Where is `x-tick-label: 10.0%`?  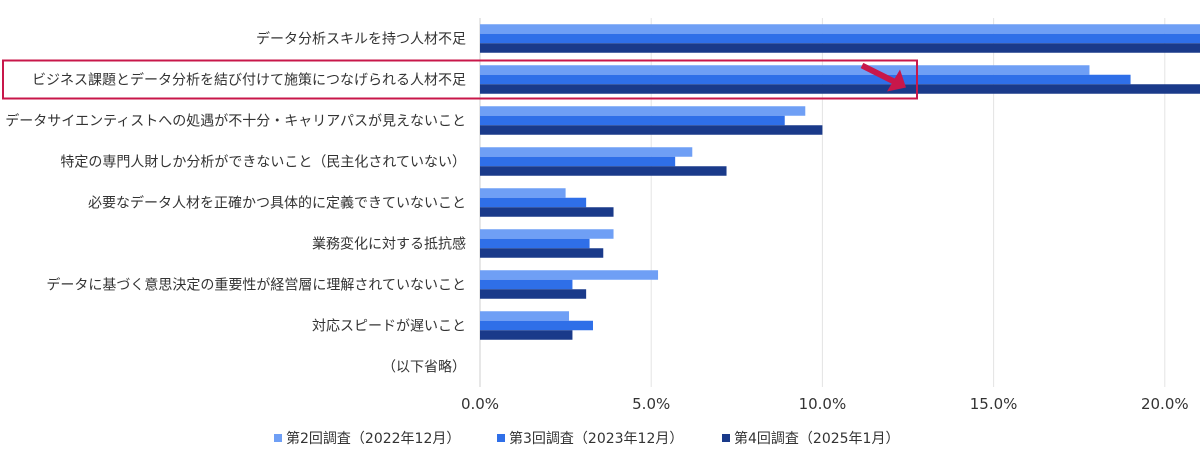
x-tick-label: 10.0% is located at coordinates (823, 404).